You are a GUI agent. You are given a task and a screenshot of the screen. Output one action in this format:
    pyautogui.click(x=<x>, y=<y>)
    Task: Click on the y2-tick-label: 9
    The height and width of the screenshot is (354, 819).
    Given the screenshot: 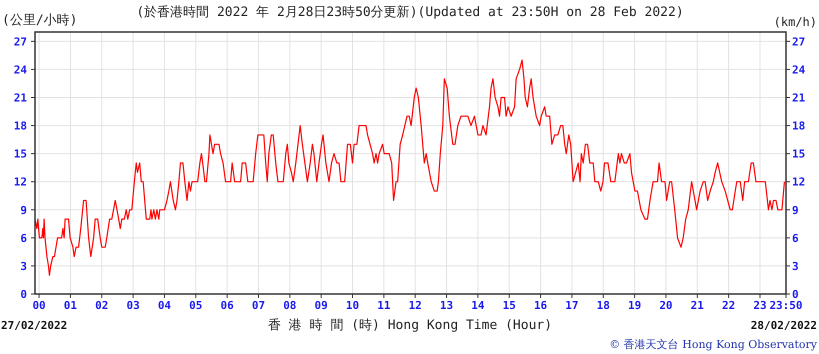 What is the action you would take?
    pyautogui.click(x=795, y=210)
    